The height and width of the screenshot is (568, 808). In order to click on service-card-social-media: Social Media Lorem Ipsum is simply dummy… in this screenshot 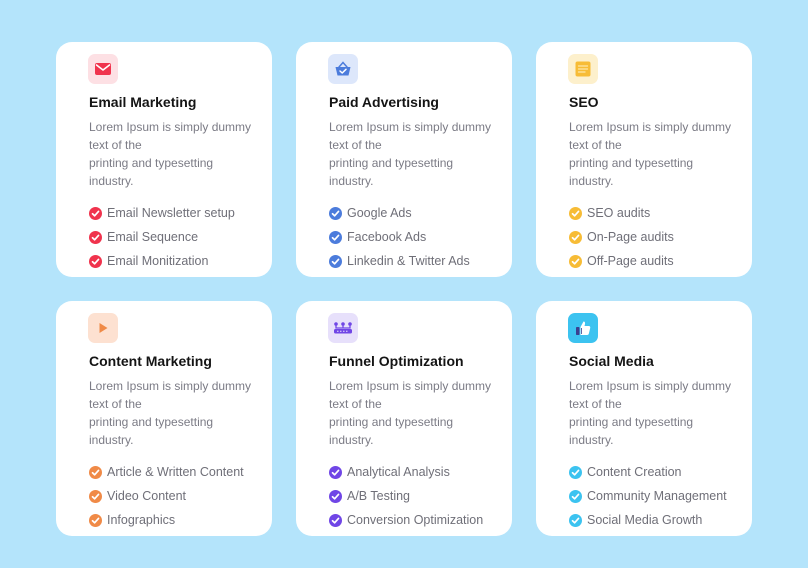, I will do `click(644, 418)`.